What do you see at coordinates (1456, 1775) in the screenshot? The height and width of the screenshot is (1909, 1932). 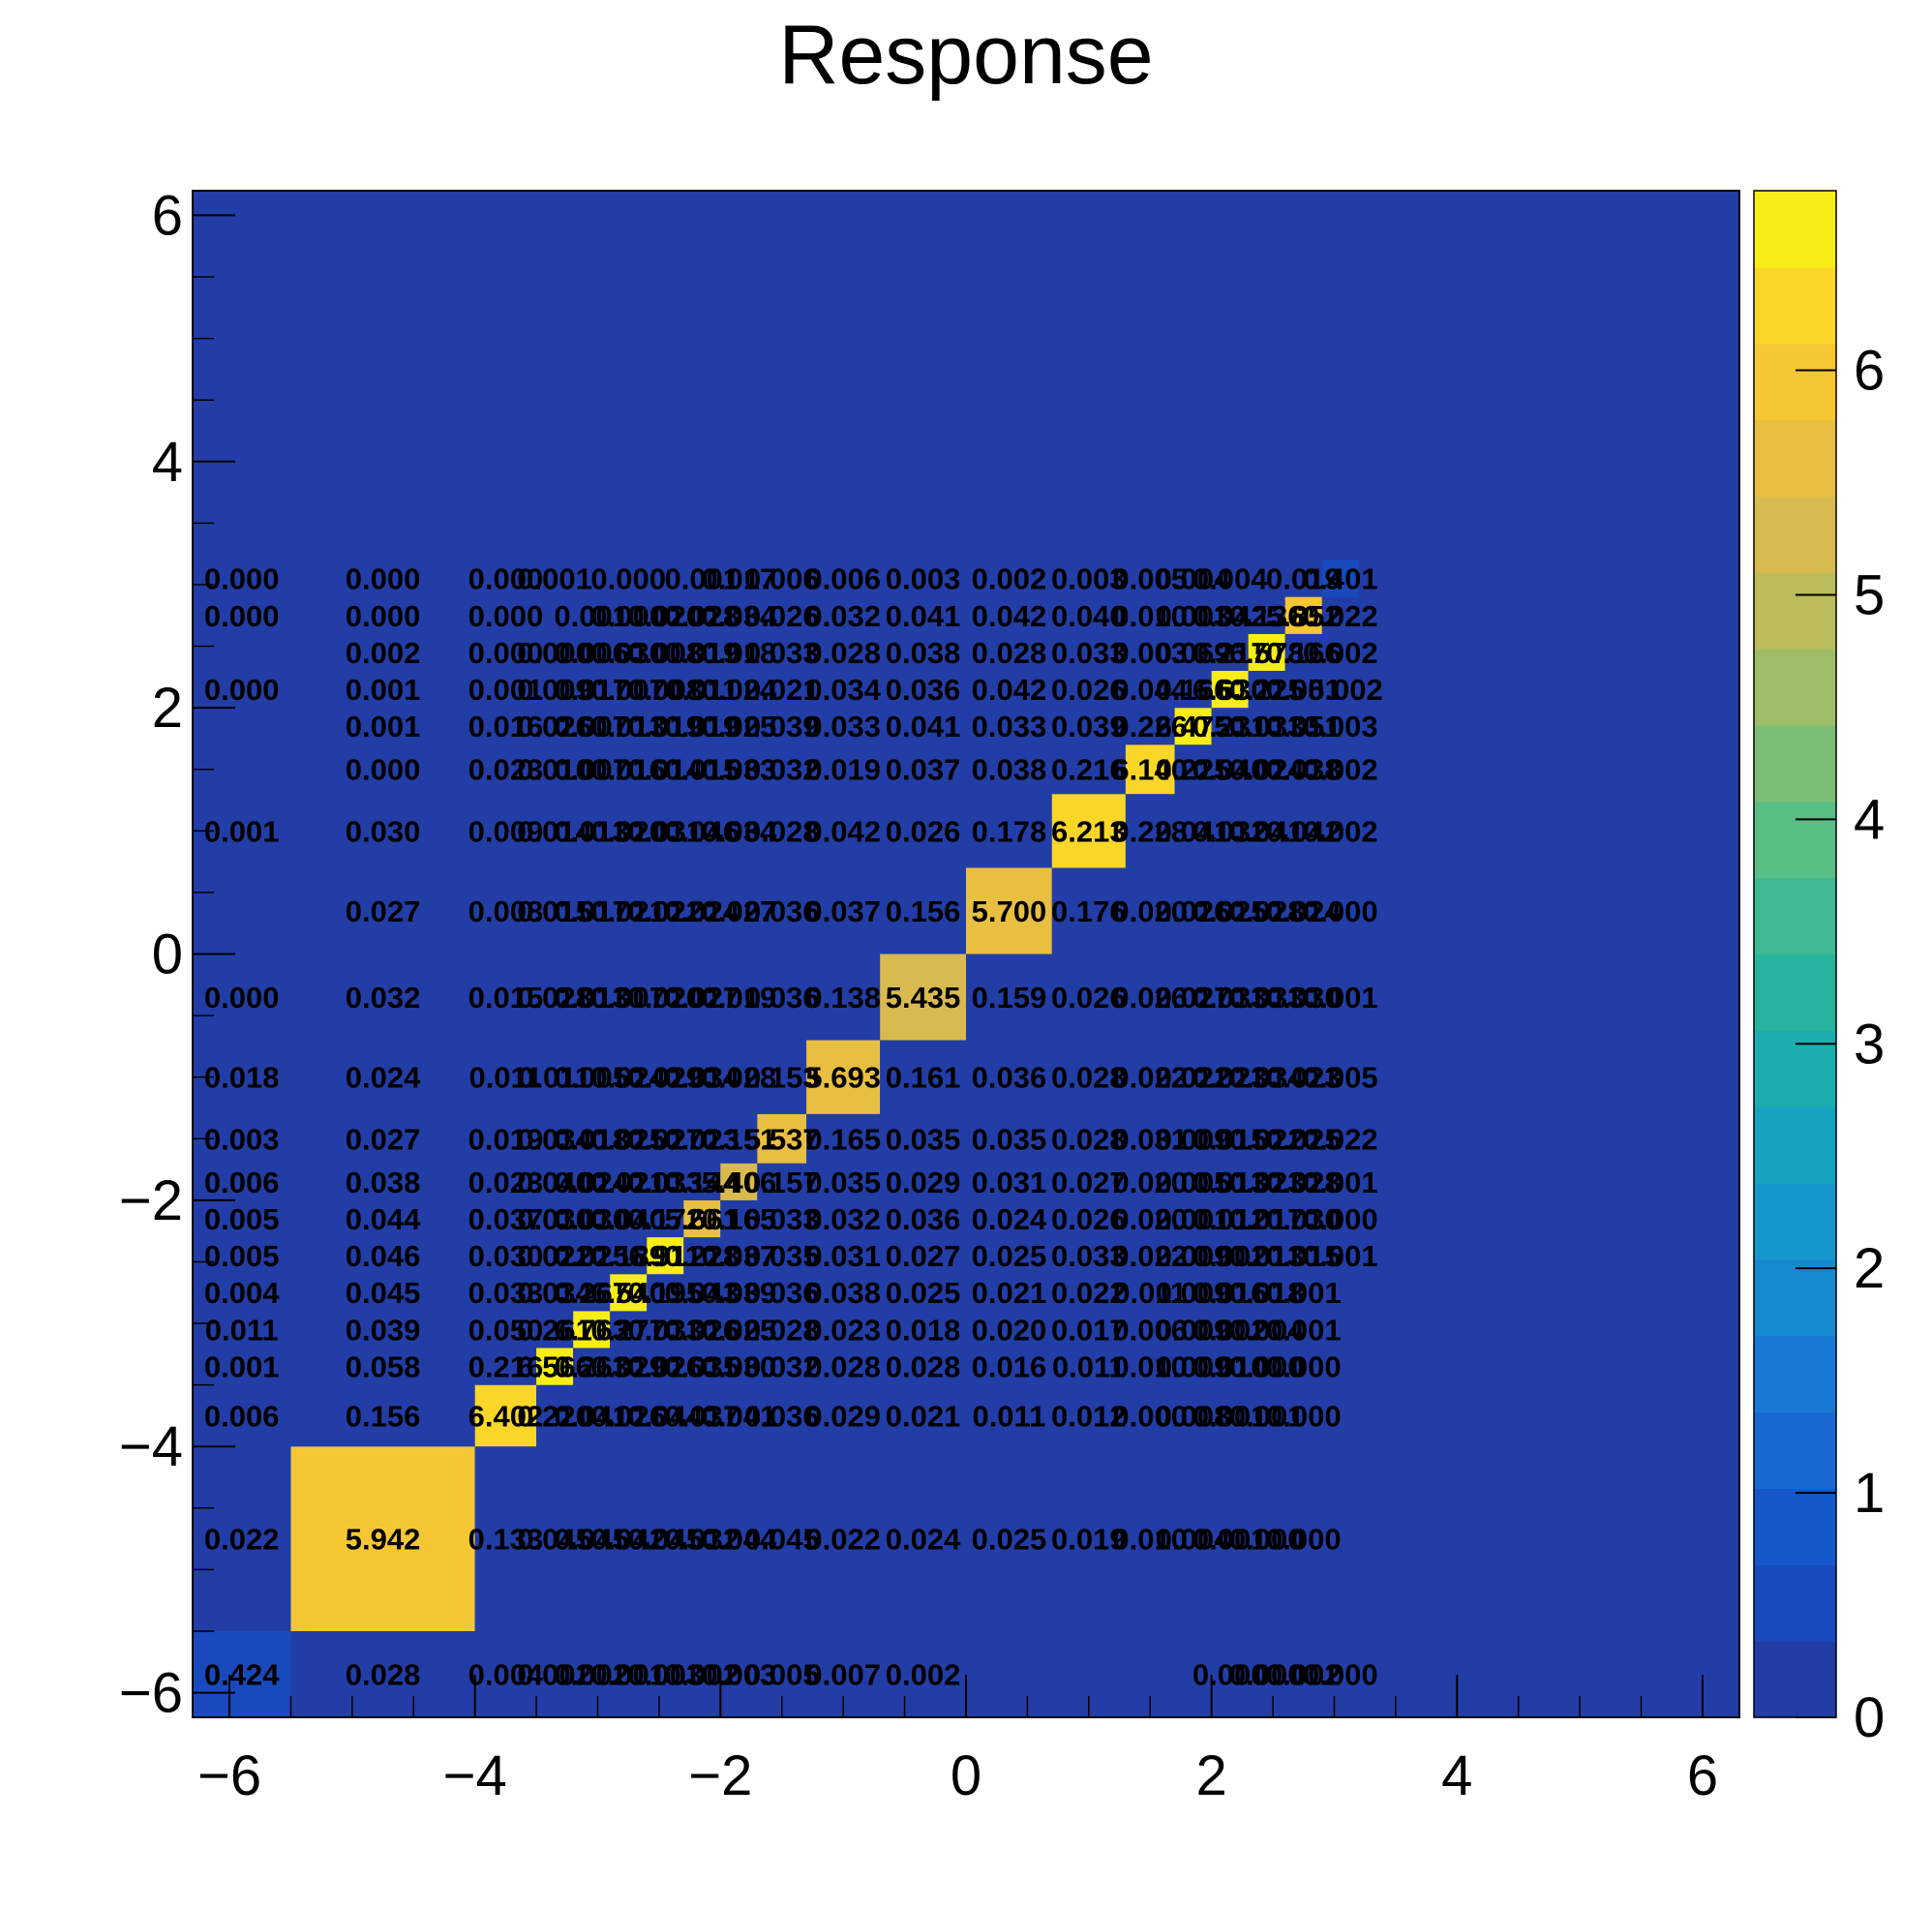 I see `x-tick-label: 4` at bounding box center [1456, 1775].